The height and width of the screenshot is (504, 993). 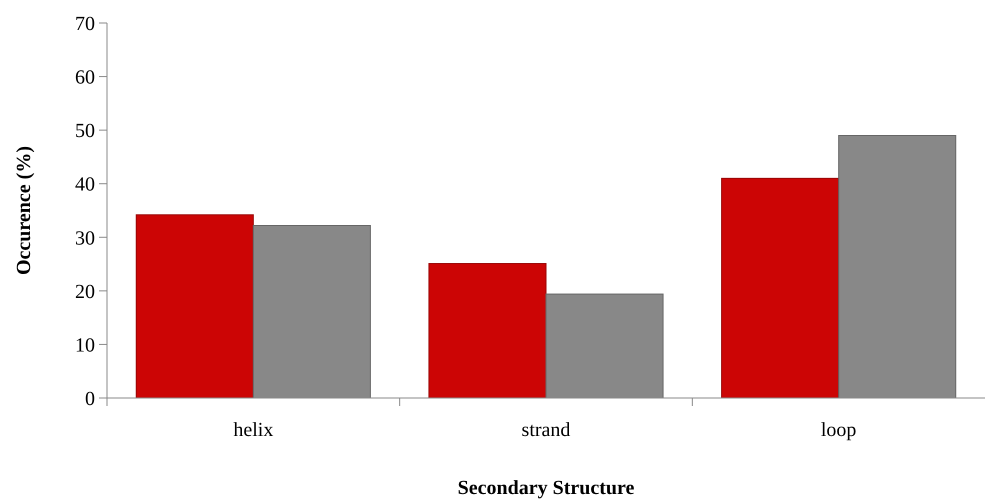 What do you see at coordinates (85, 131) in the screenshot?
I see `y-tick-label: 50` at bounding box center [85, 131].